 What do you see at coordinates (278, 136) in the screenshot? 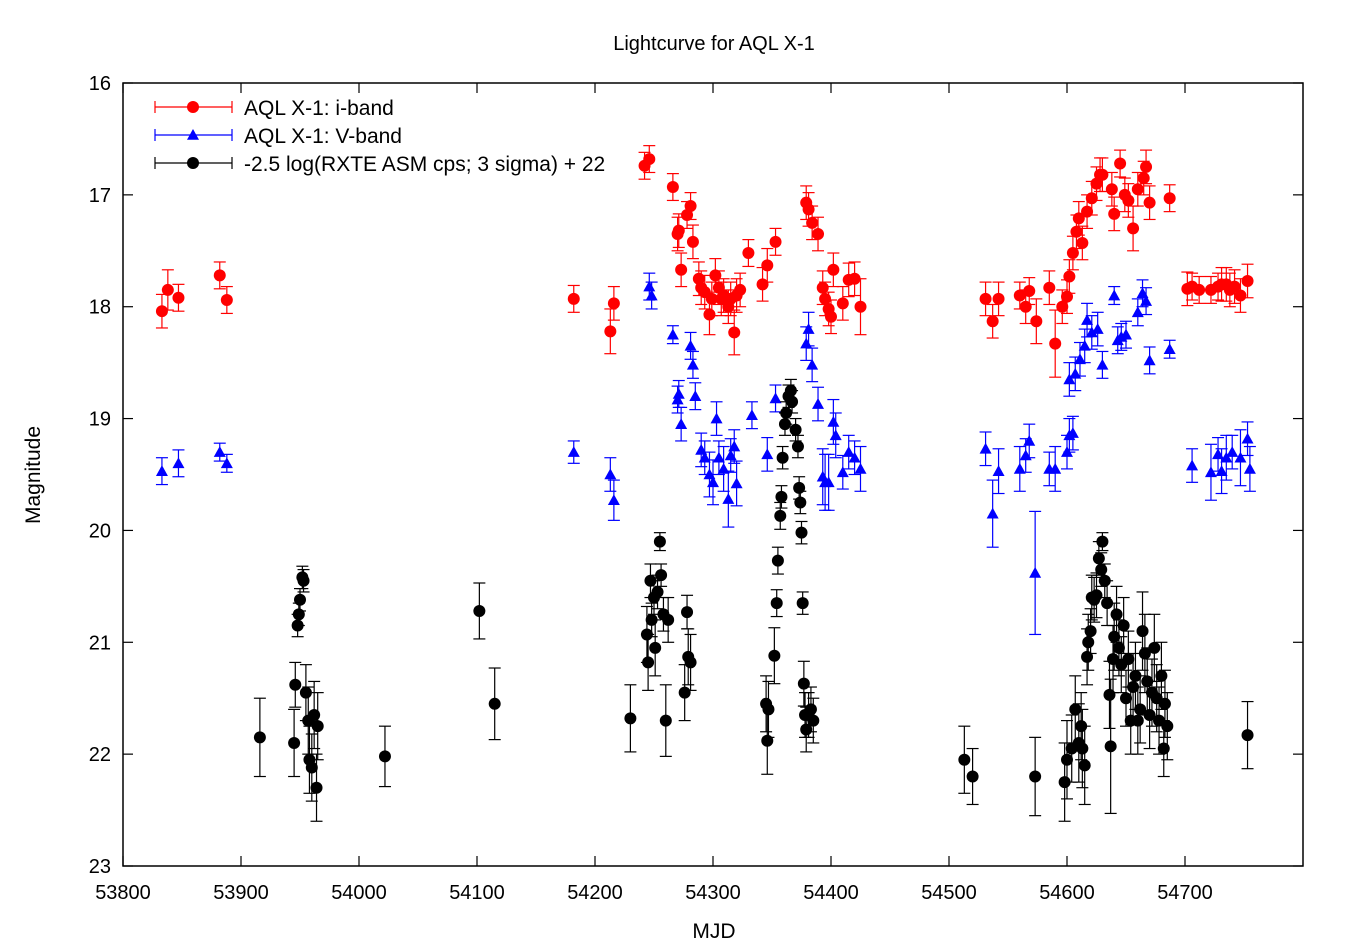
I see `legend-entry-2: AQL X-1: V-band` at bounding box center [278, 136].